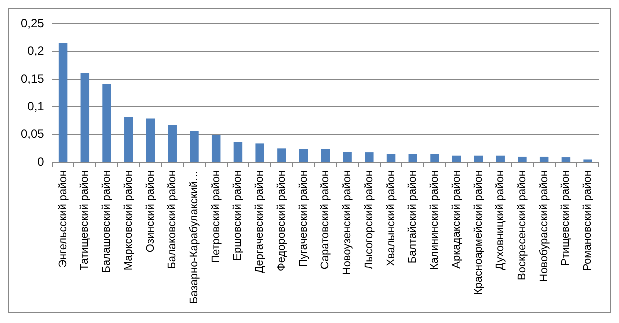  Describe the element at coordinates (326, 220) in the screenshot. I see `x-tick-label: Саратовский район` at that location.